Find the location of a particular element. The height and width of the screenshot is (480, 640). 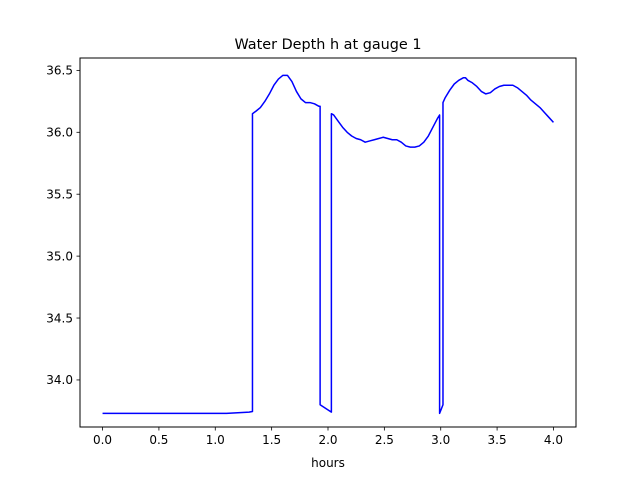

y-tick-label: 36.0 is located at coordinates (59, 133).